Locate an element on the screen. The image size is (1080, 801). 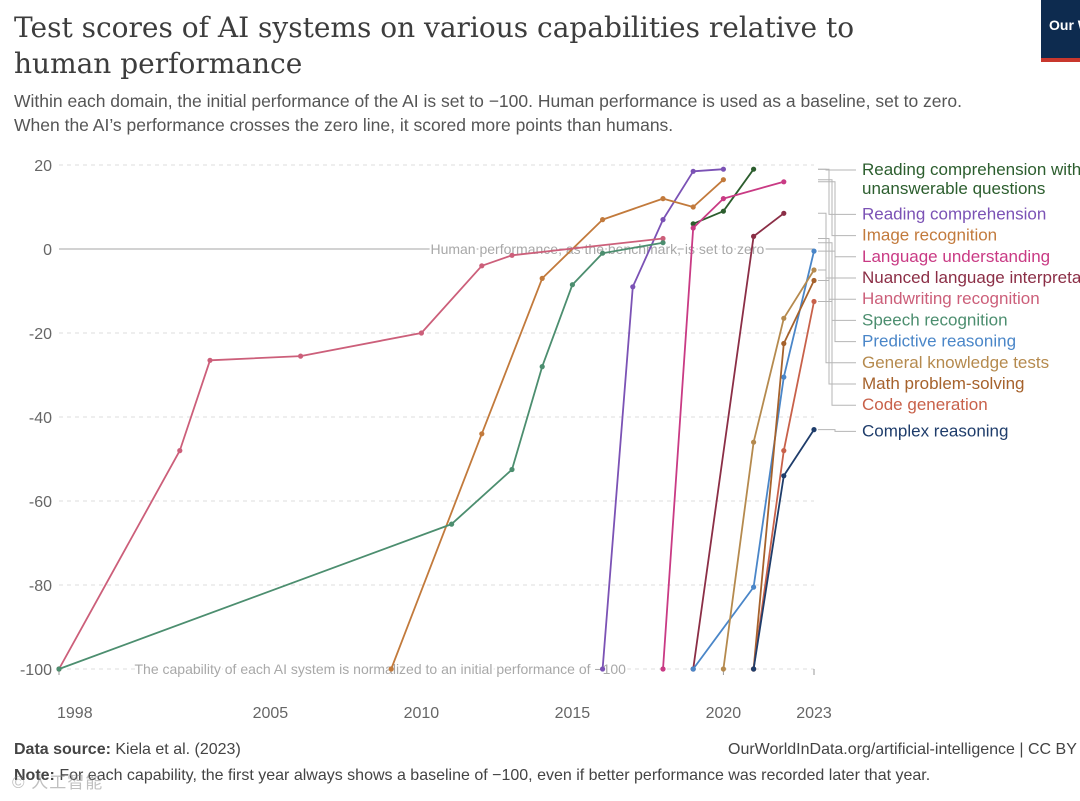
legend-label: Speech recognition is located at coordinates (935, 319).